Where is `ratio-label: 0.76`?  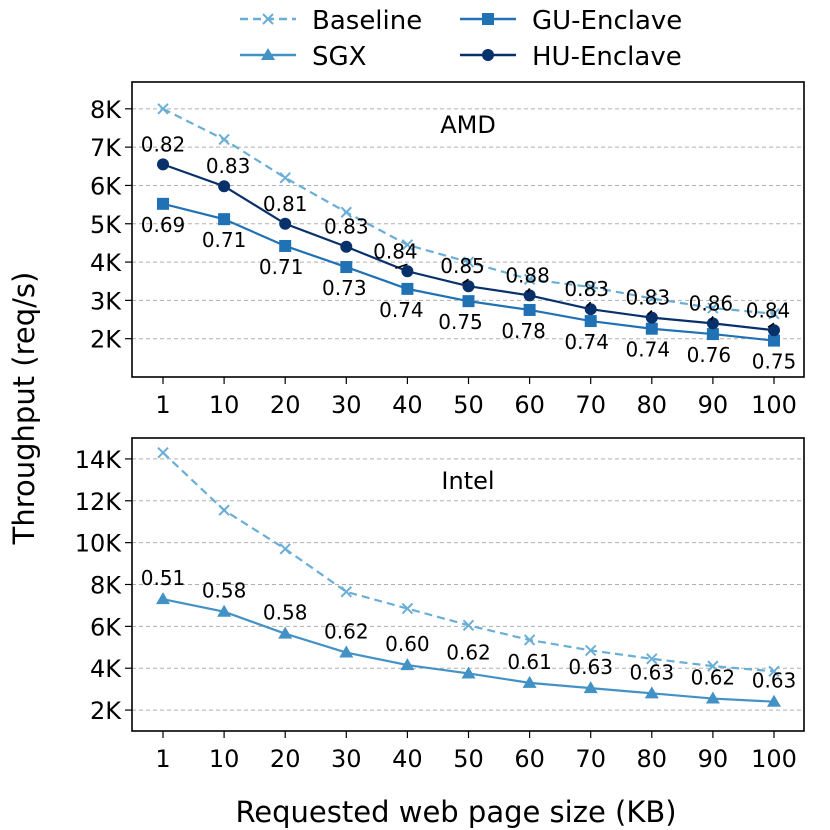 ratio-label: 0.76 is located at coordinates (709, 355).